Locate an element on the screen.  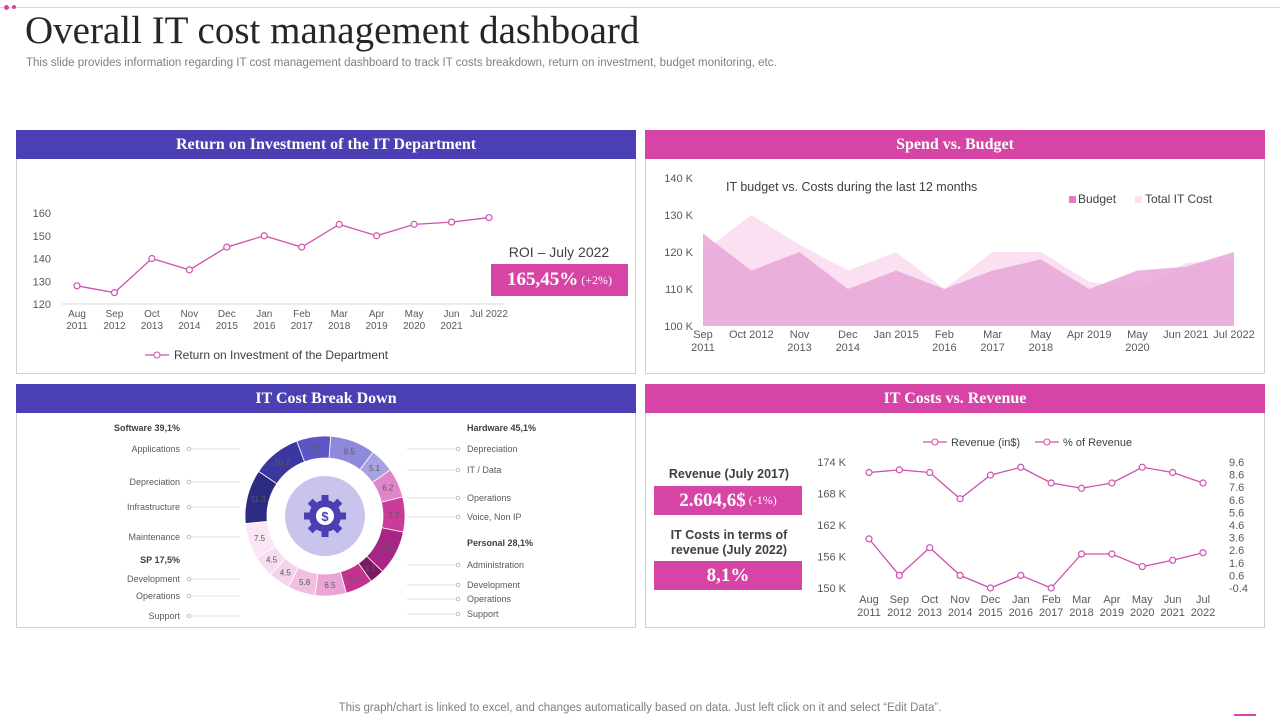
y-tick-label: 100 K is located at coordinates (678, 327).